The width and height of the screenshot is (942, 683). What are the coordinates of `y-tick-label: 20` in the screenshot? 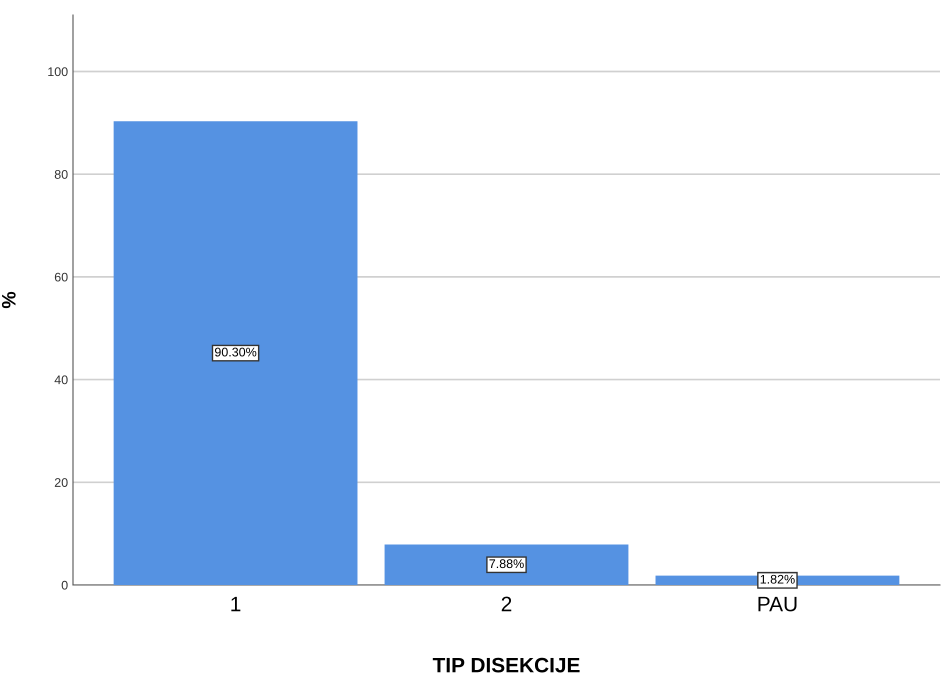 It's located at (61, 482).